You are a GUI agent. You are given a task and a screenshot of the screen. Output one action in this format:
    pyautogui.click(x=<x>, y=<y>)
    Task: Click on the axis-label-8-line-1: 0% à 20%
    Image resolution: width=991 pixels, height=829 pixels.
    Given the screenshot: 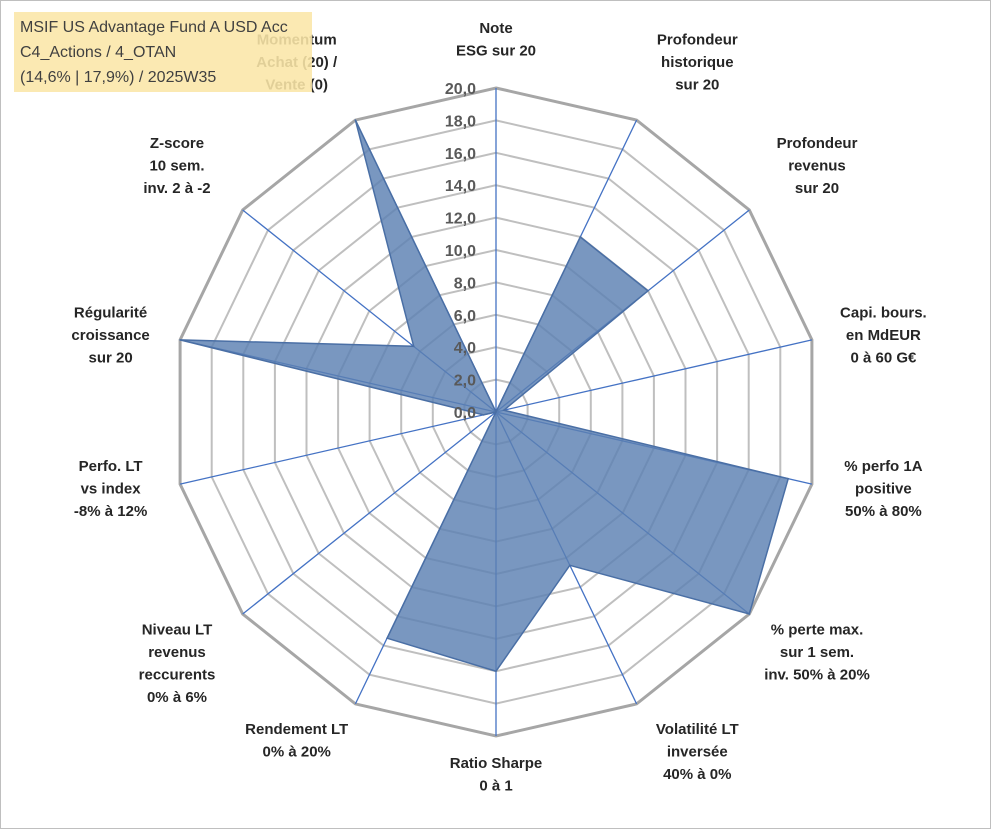 What is the action you would take?
    pyautogui.click(x=297, y=751)
    